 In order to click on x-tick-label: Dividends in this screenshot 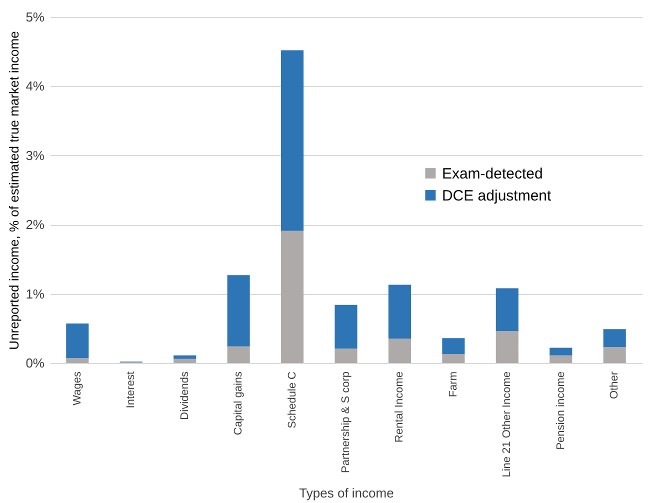, I will do `click(184, 395)`.